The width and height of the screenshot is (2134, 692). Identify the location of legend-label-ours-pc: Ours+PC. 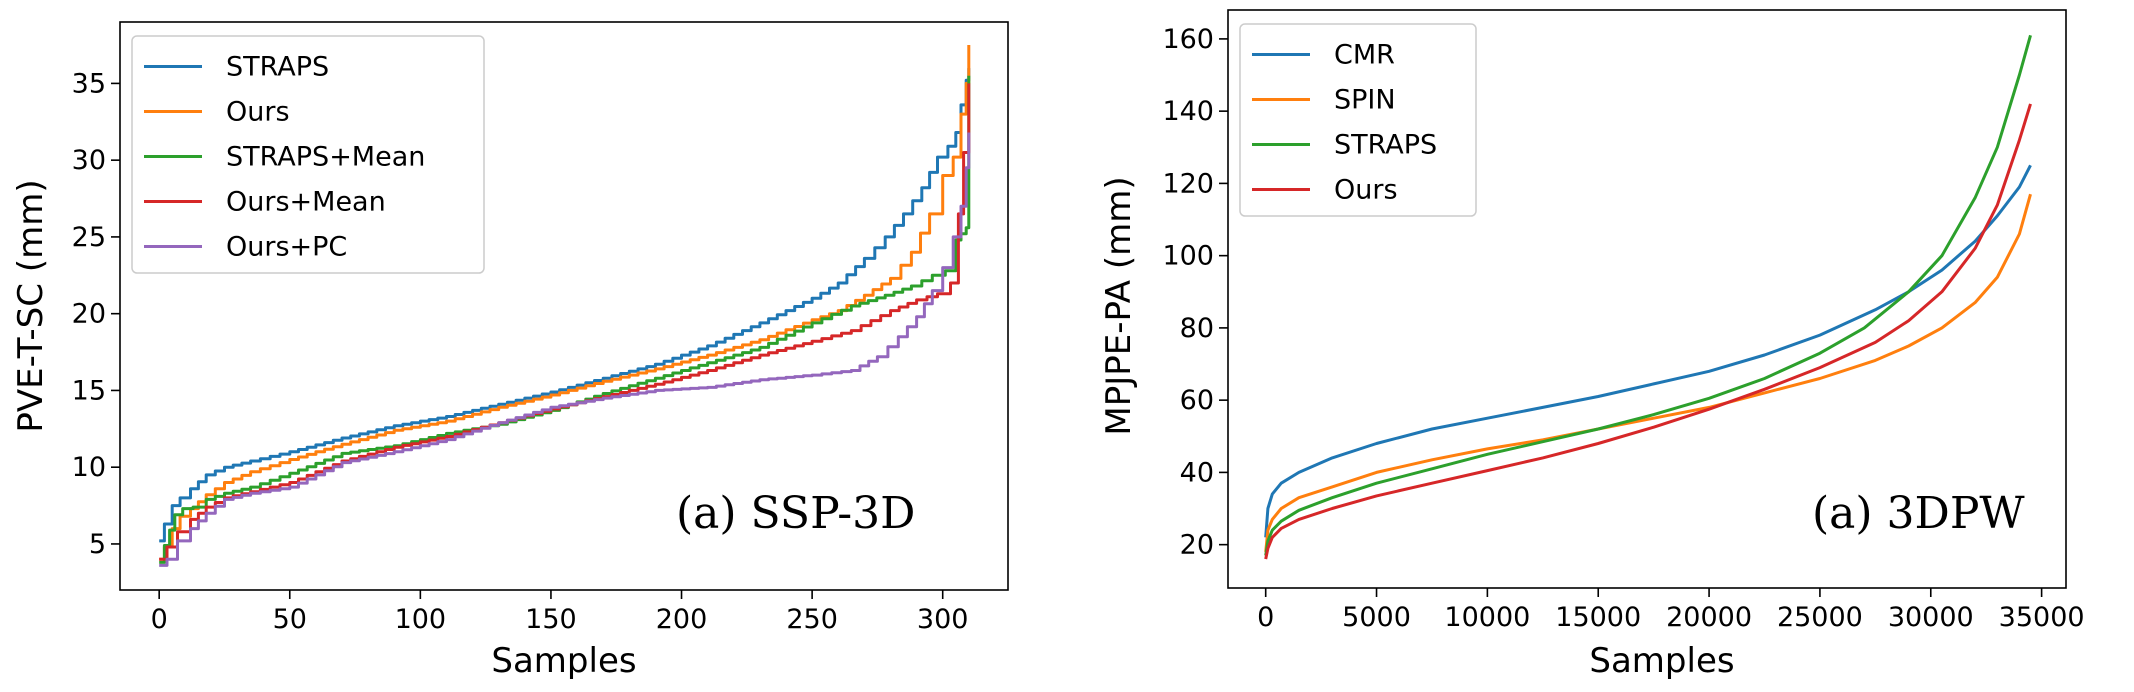
(286, 247).